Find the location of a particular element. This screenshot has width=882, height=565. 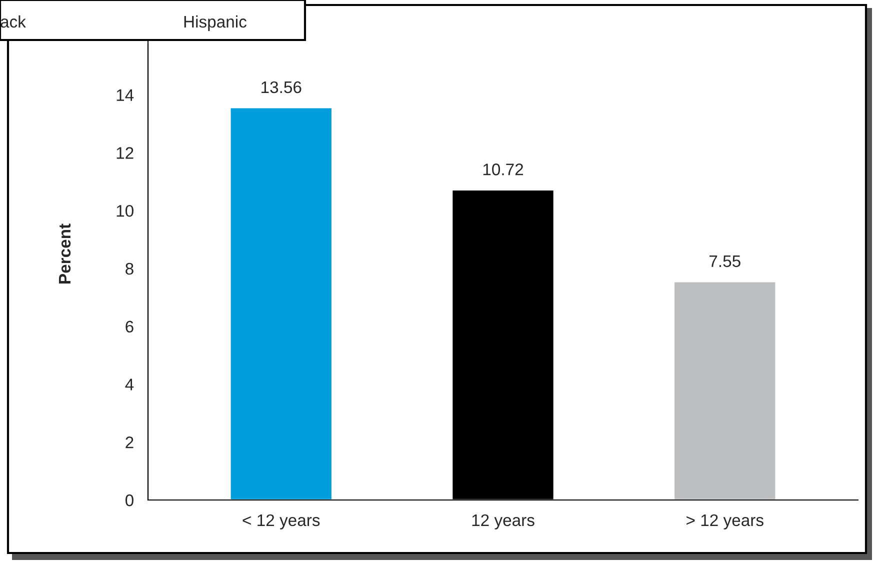

data-label: 10.72 is located at coordinates (503, 170).